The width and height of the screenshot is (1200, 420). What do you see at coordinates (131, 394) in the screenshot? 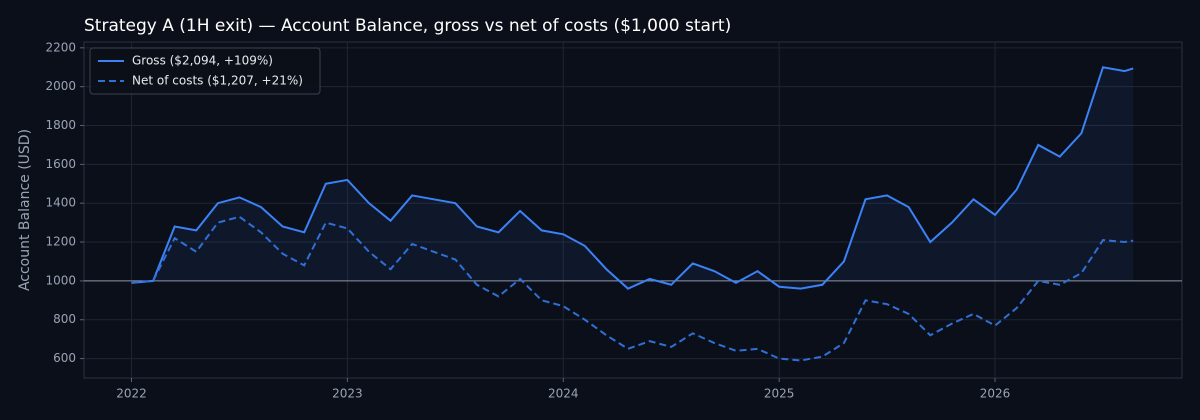
I see `x-tick-label: 2022` at bounding box center [131, 394].